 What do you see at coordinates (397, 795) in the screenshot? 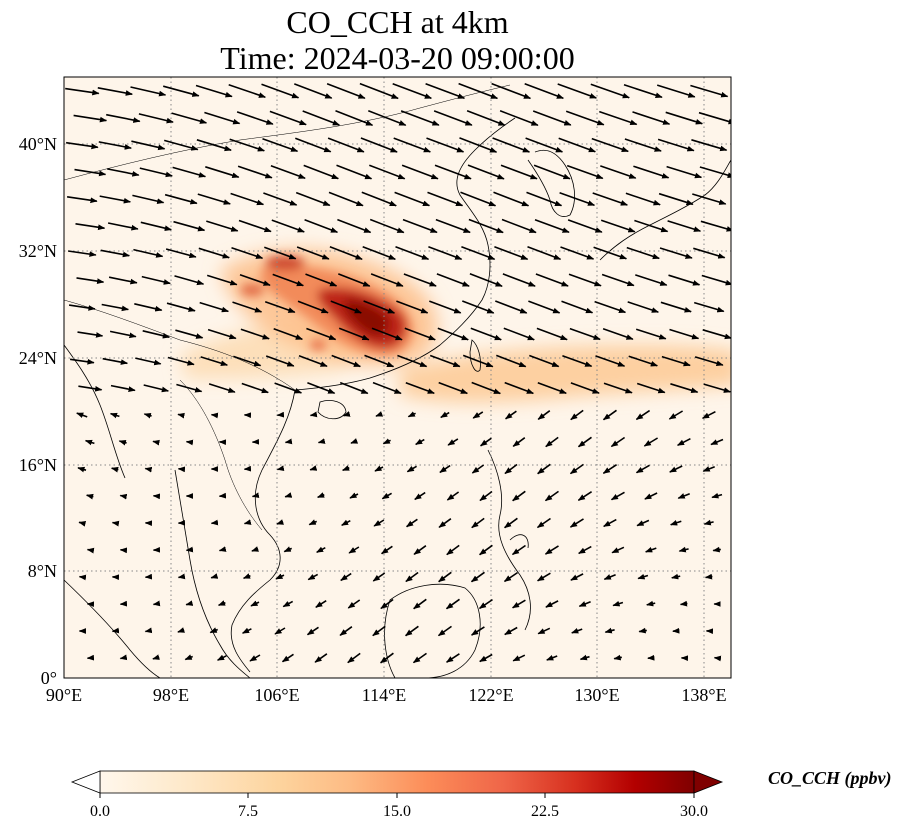
I see `colorbar: 0.0 7.5 15.0 22.5 30.0` at bounding box center [397, 795].